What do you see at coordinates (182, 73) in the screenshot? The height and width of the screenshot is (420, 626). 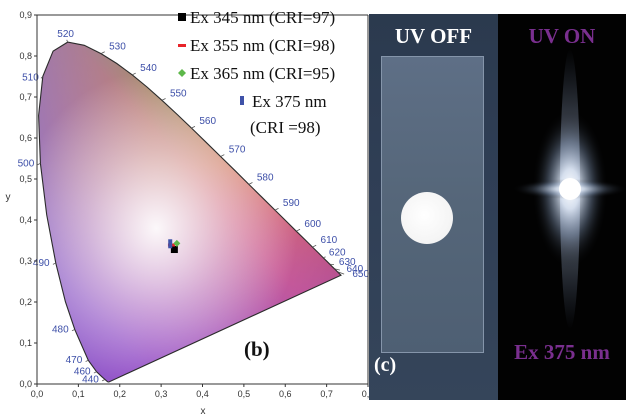 I see `legend-marker-ex365` at bounding box center [182, 73].